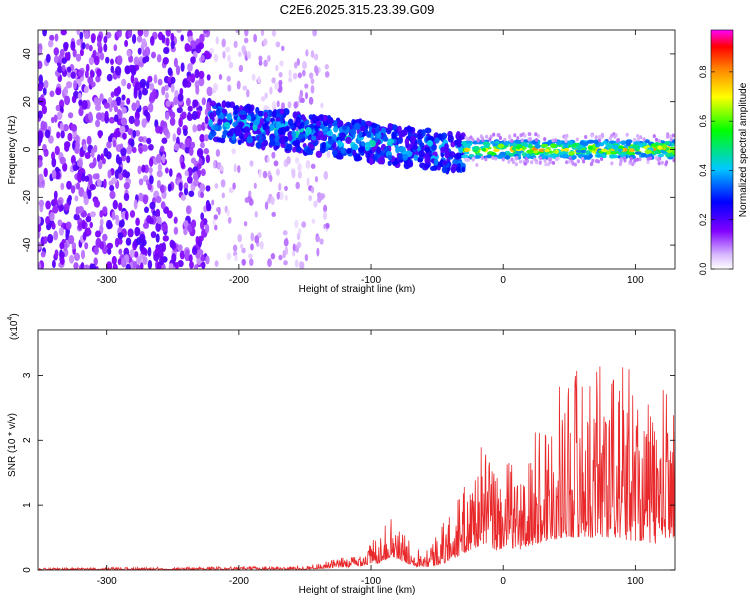 Image resolution: width=750 pixels, height=600 pixels. Describe the element at coordinates (715, 171) in the screenshot. I see `colorbar-ticks: 0.0 0.2 0.4 0.6 0.8` at that location.